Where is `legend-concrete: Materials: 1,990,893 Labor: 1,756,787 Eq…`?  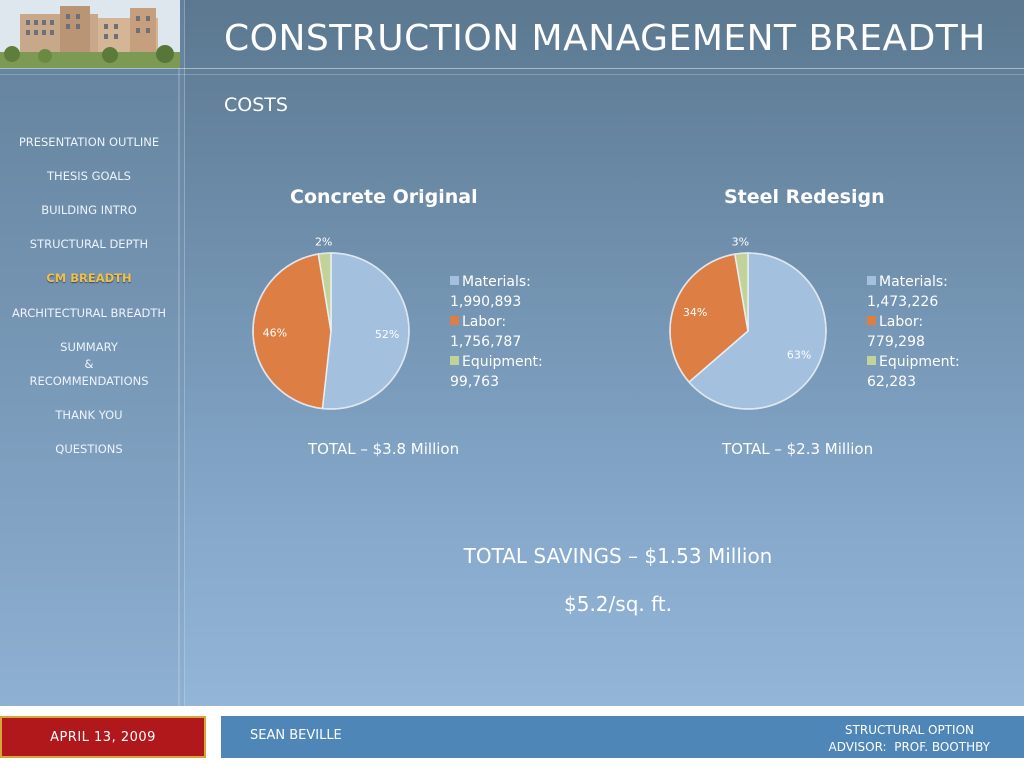 legend-concrete: Materials: 1,990,893 Labor: 1,756,787 Eq… is located at coordinates (496, 332).